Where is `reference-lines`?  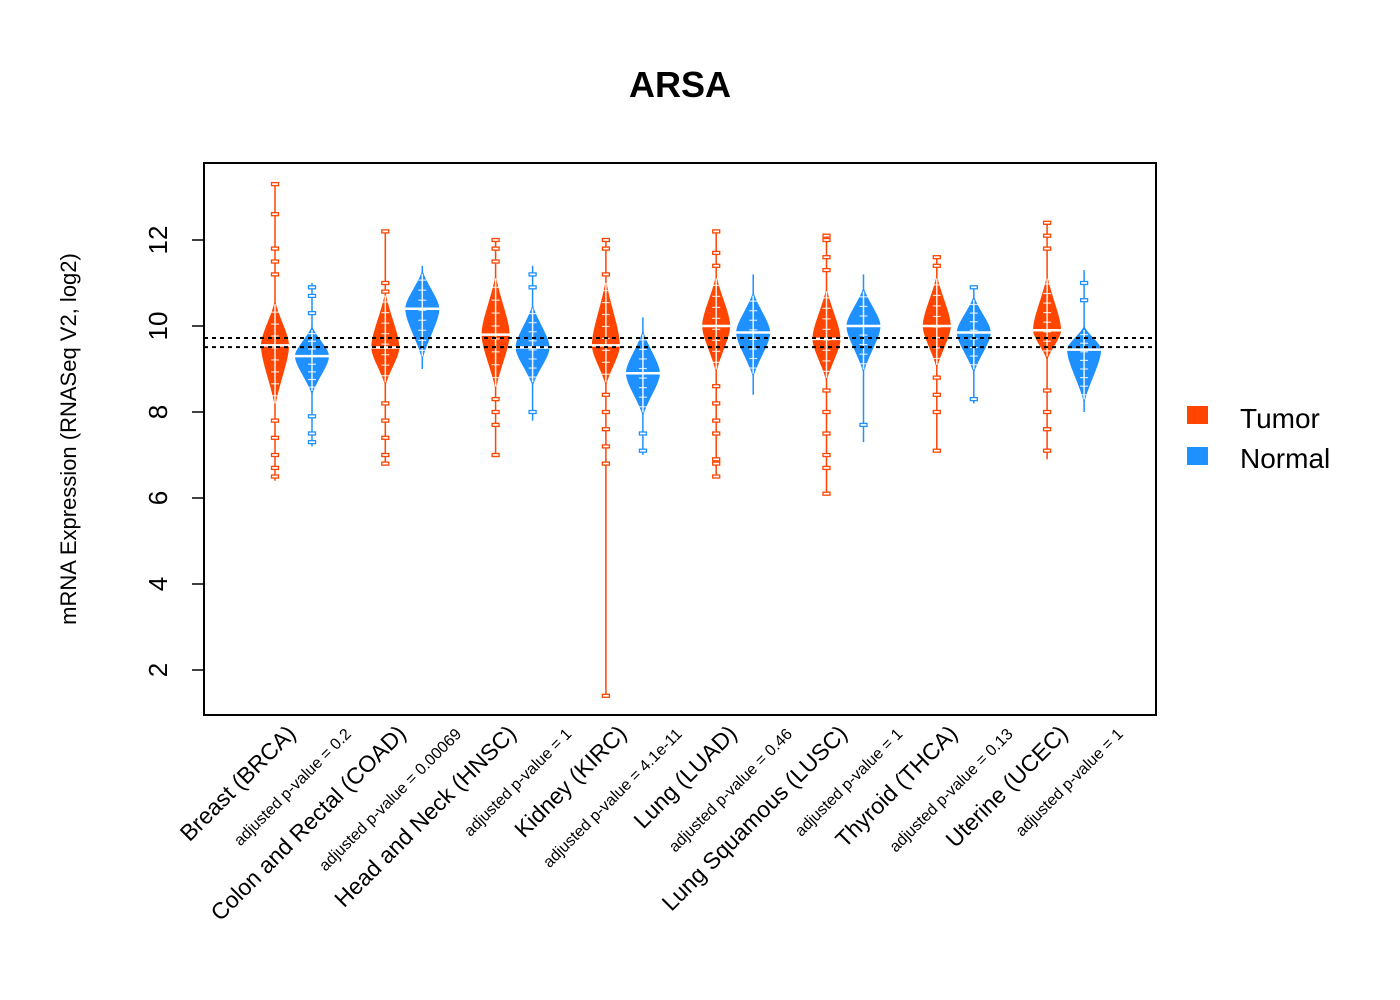 reference-lines is located at coordinates (680, 343).